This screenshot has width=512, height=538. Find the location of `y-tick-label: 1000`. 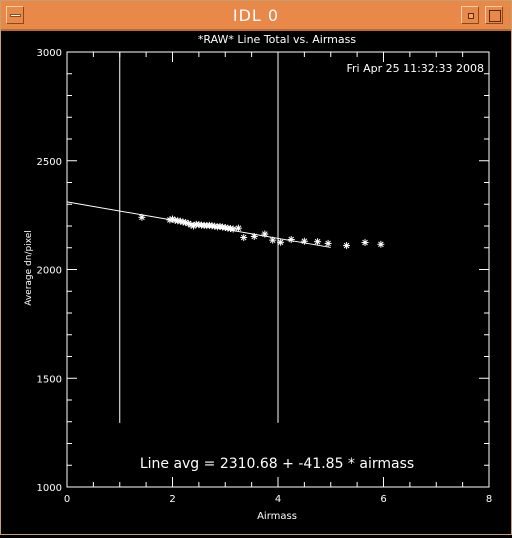

y-tick-label: 1000 is located at coordinates (49, 488).